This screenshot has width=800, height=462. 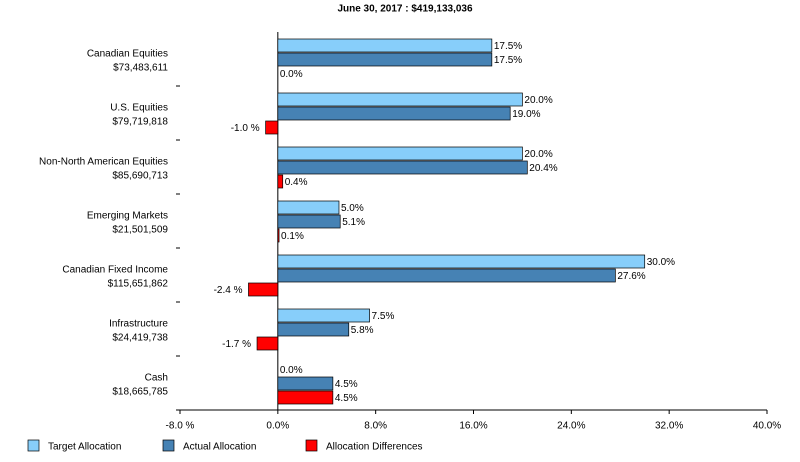 I want to click on x-tick-label: 0.0%, so click(x=277, y=426).